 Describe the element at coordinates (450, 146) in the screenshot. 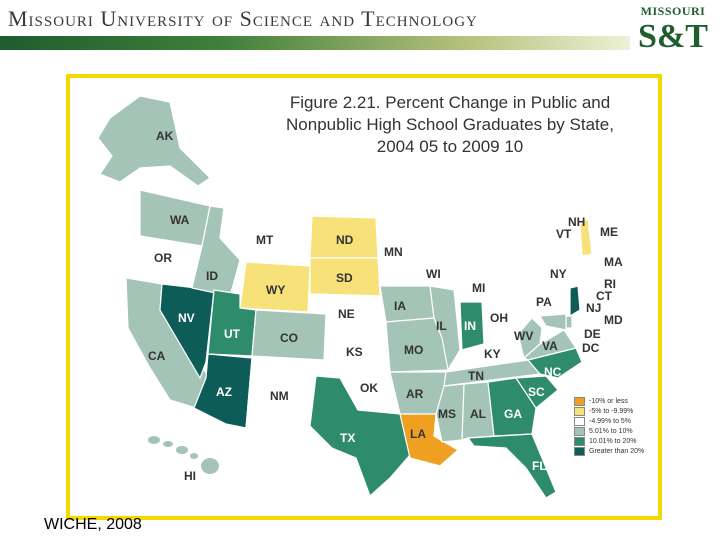

I see `figure-title-line-3: 2004 05 to 2009 10` at that location.